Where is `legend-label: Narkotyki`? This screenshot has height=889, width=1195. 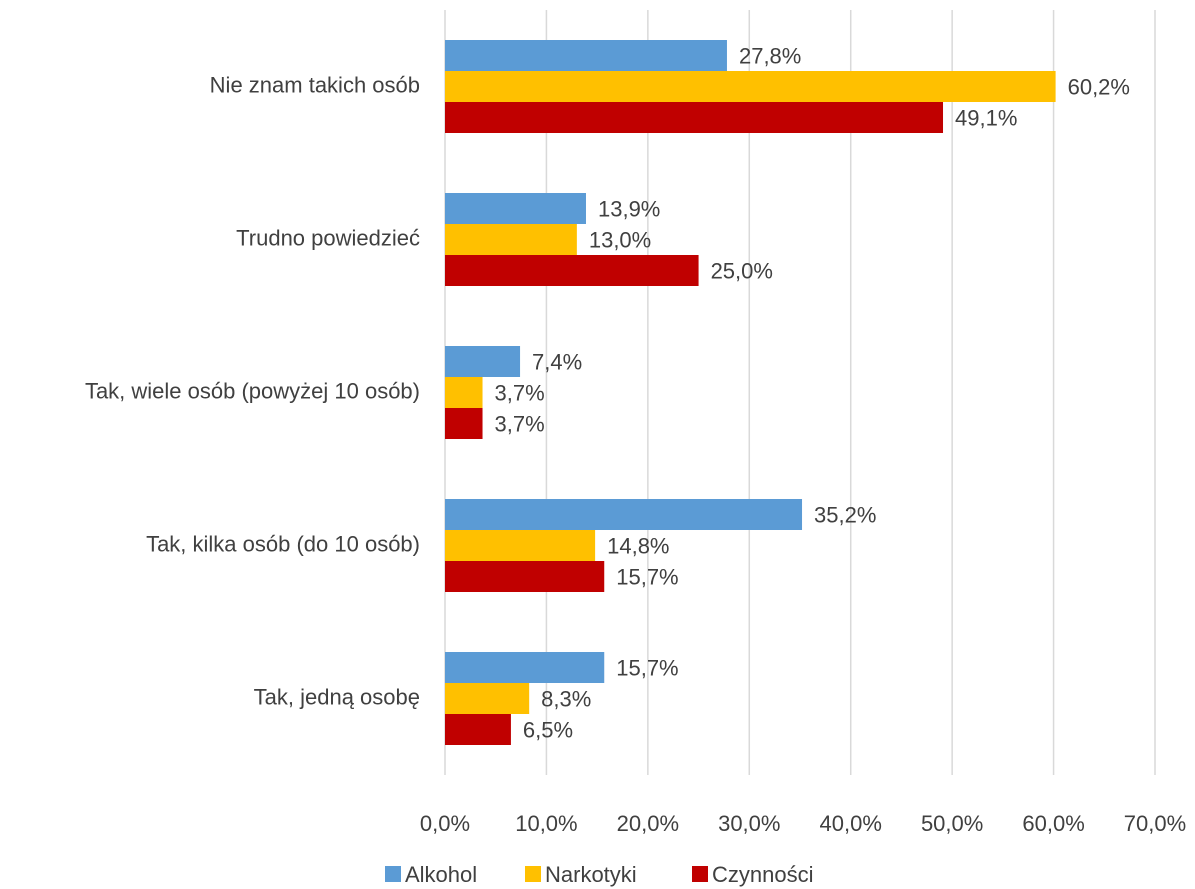 legend-label: Narkotyki is located at coordinates (591, 874).